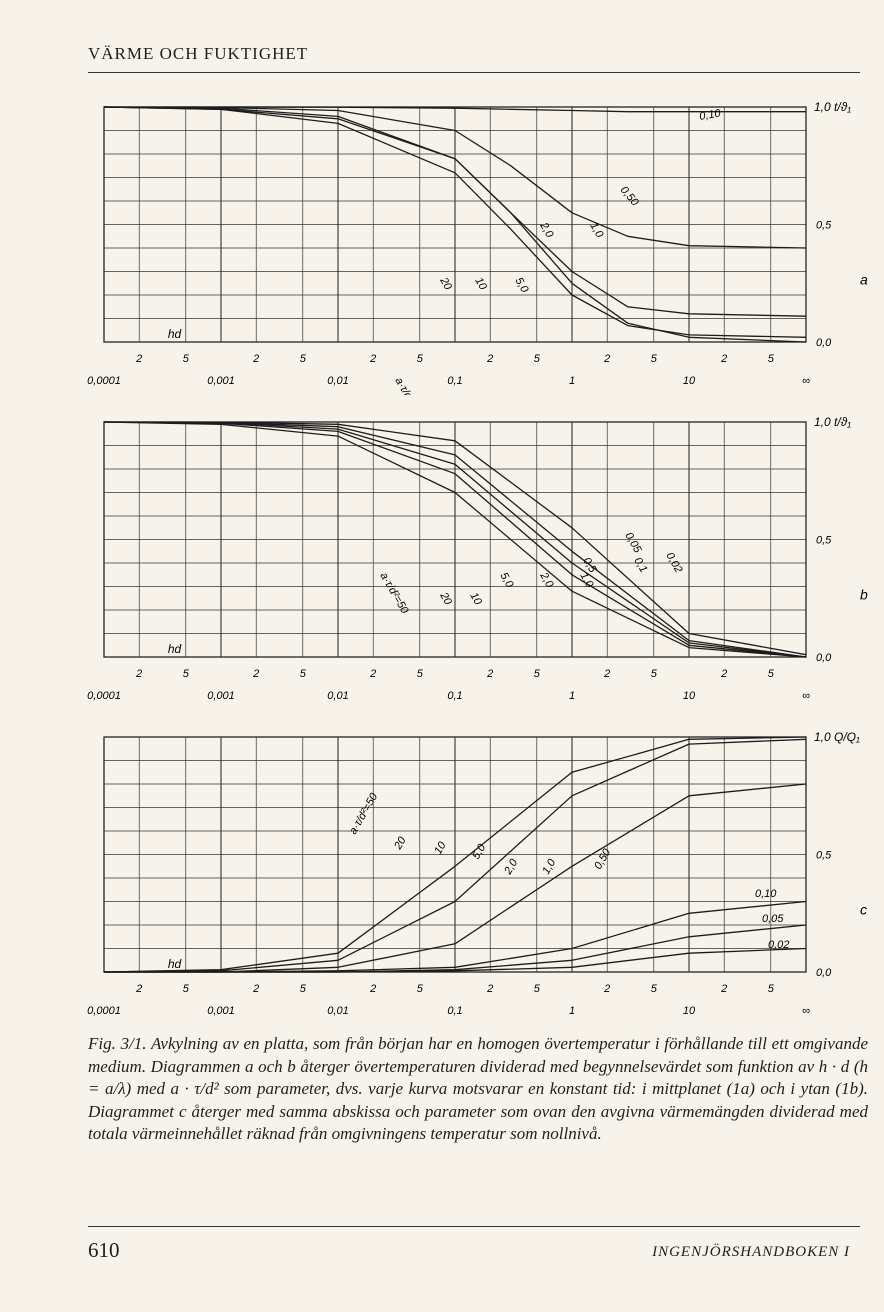 The image size is (884, 1312). What do you see at coordinates (400, 843) in the screenshot?
I see `c-curve-label: 20` at bounding box center [400, 843].